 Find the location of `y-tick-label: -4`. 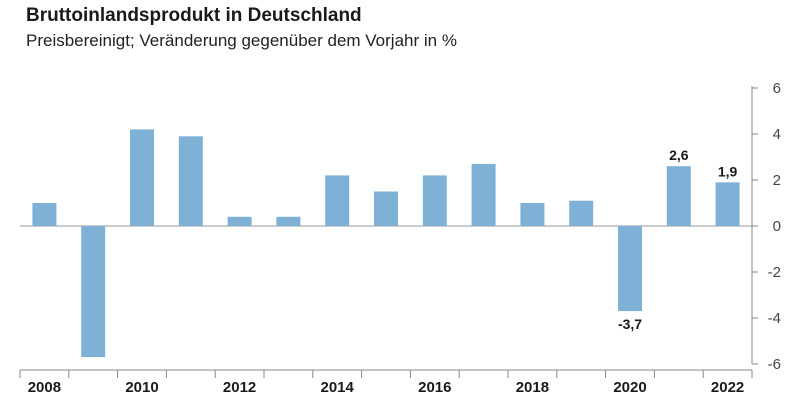

y-tick-label: -4 is located at coordinates (774, 318).